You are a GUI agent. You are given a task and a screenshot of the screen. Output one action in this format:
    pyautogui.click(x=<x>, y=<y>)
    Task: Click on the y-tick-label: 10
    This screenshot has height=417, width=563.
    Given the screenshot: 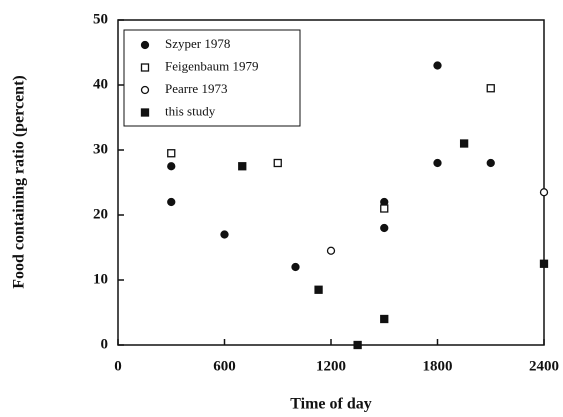 What is the action you would take?
    pyautogui.click(x=100, y=279)
    